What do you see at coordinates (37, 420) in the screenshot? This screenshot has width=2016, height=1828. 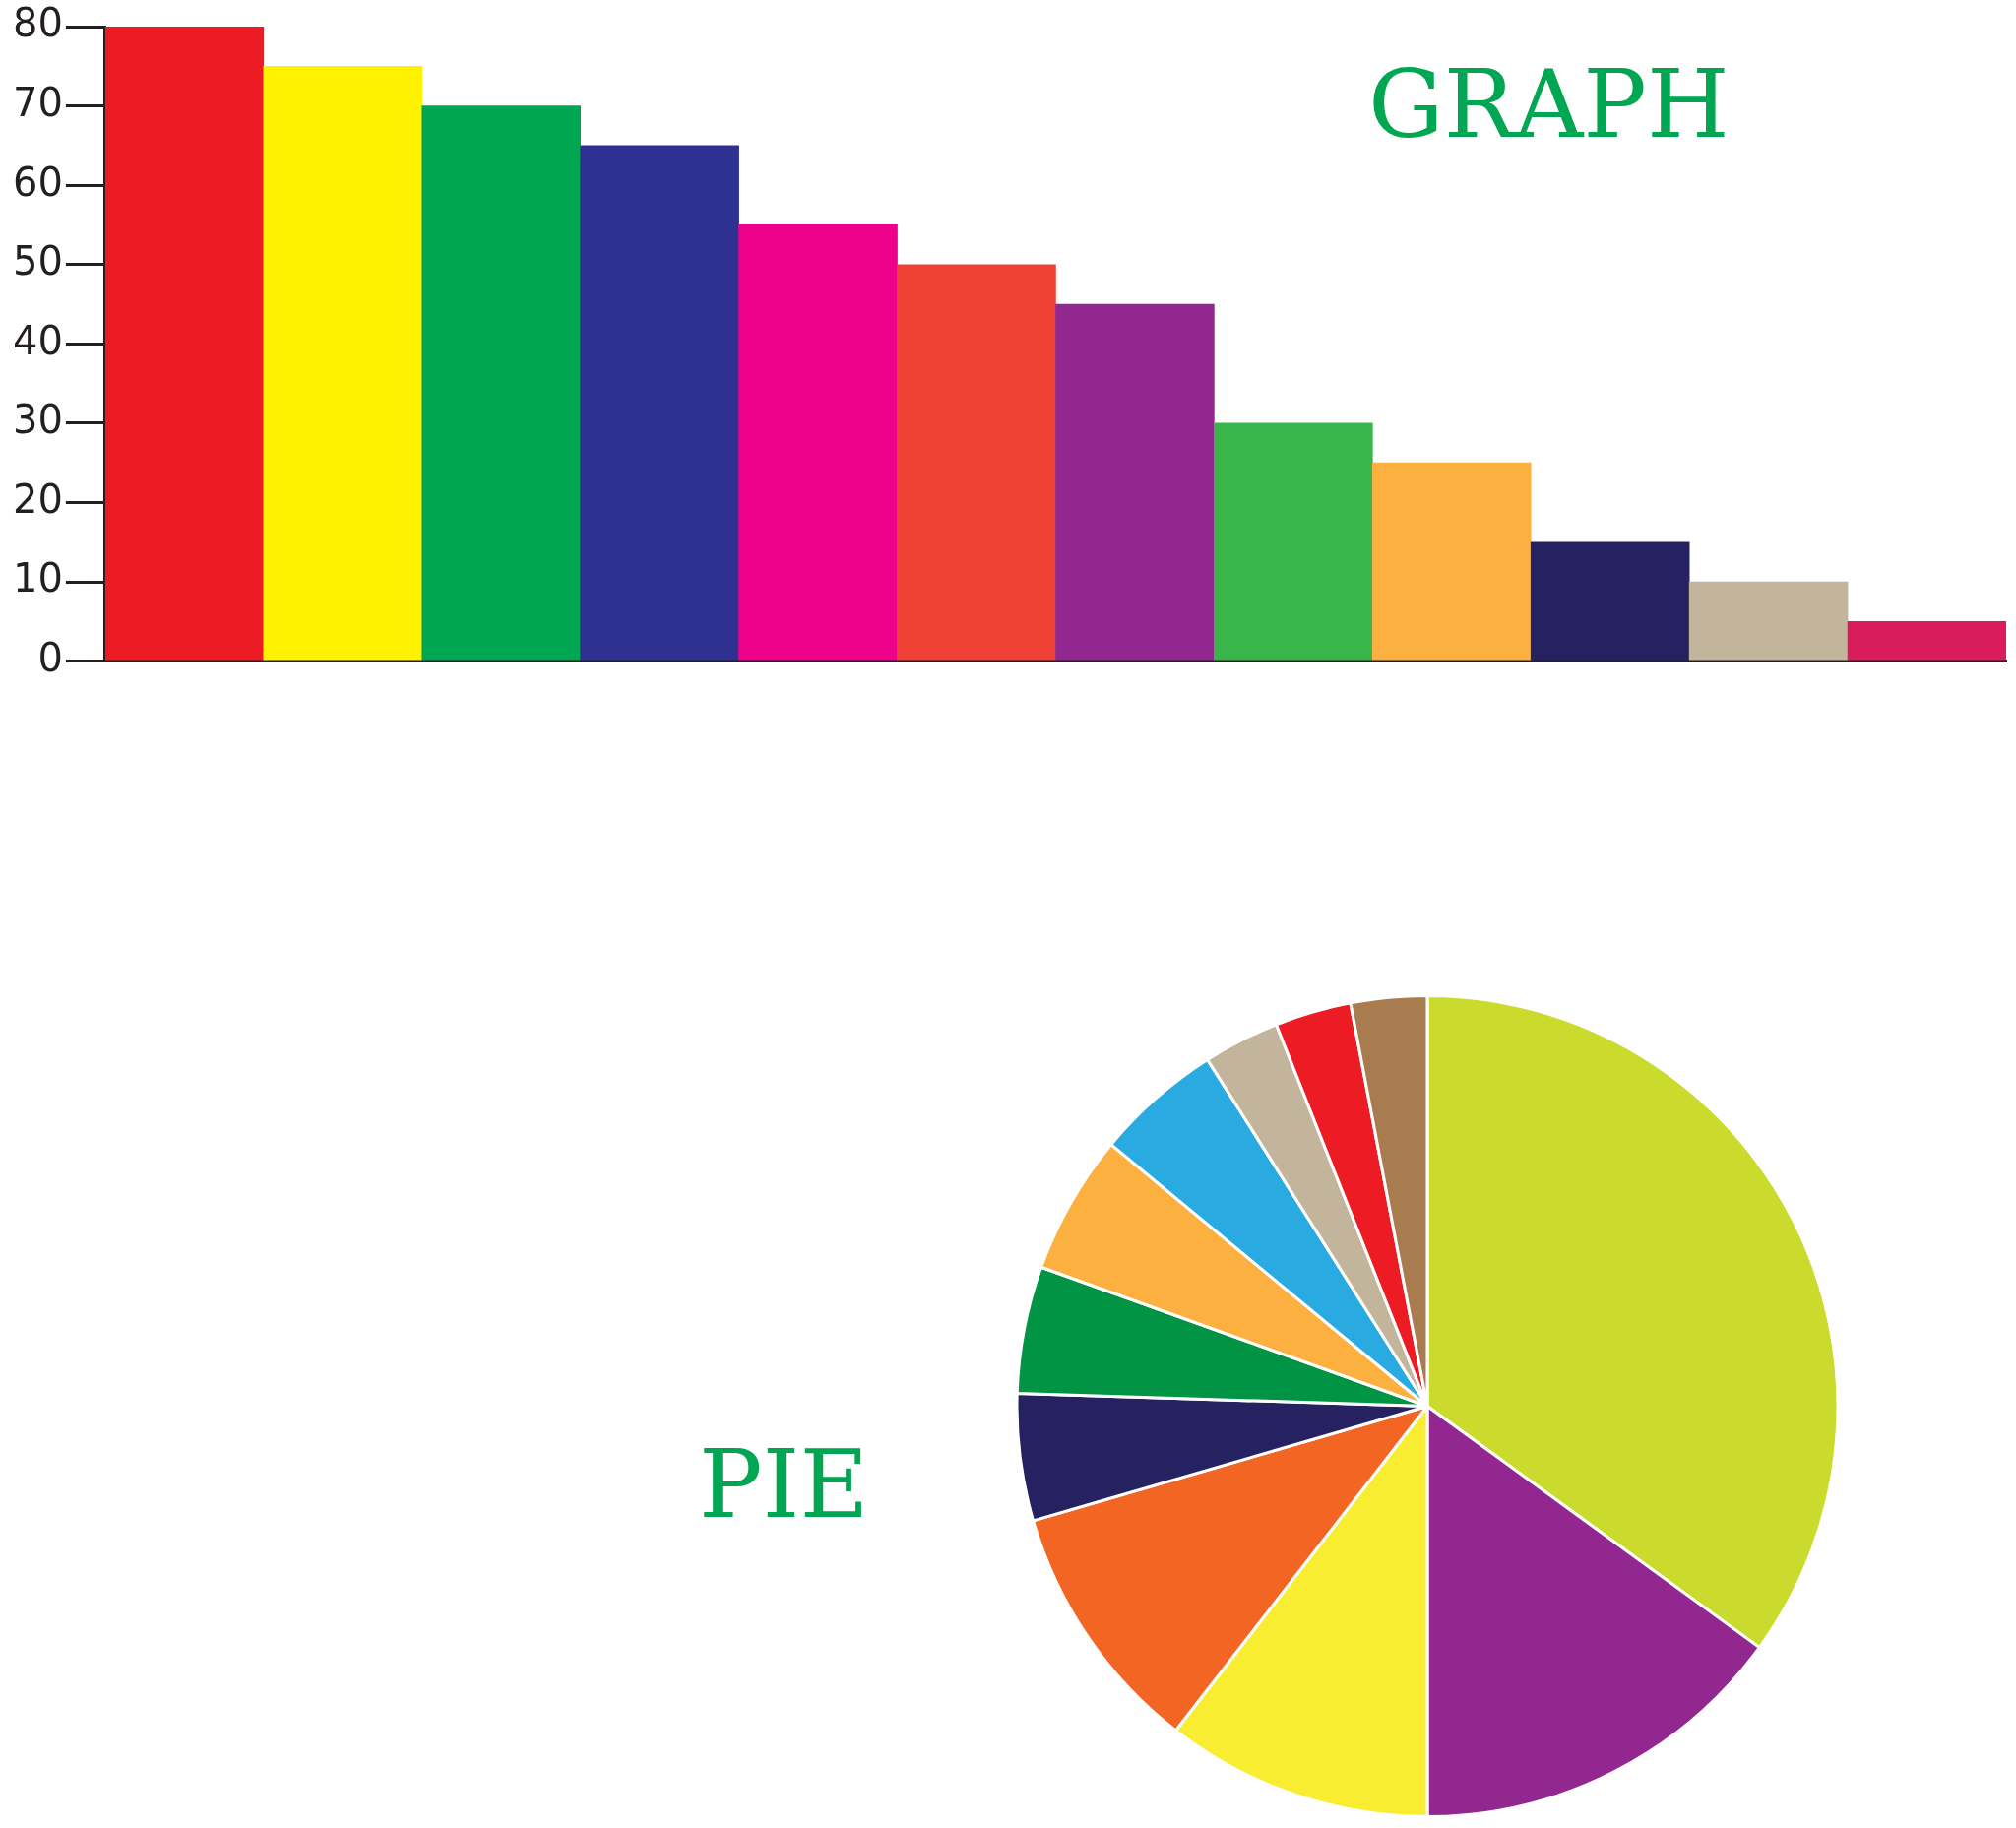 I see `y-tick-label: 30` at bounding box center [37, 420].